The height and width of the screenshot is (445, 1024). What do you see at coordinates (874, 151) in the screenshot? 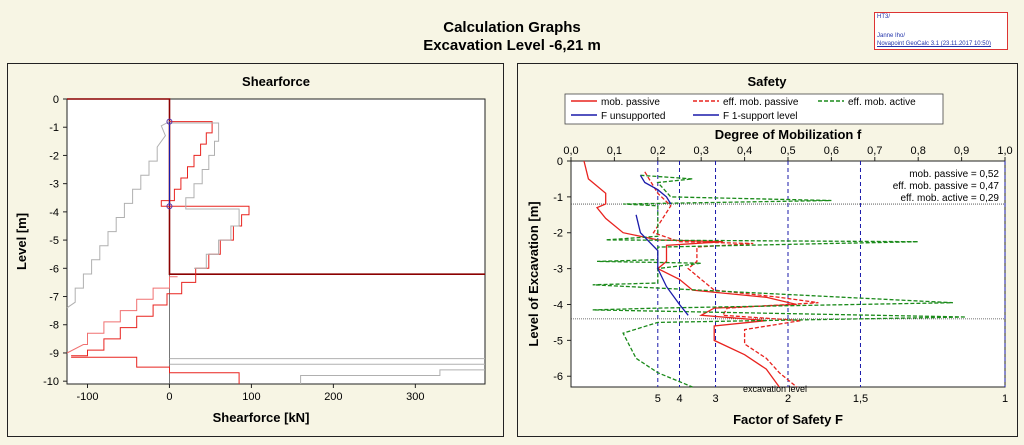
I see `top-tick-label: 0,7` at bounding box center [874, 151].